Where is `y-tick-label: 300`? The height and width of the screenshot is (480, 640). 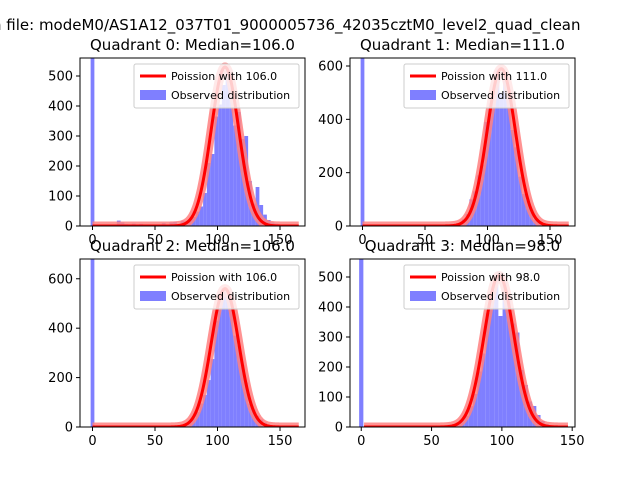
y-tick-label: 300 is located at coordinates (60, 137).